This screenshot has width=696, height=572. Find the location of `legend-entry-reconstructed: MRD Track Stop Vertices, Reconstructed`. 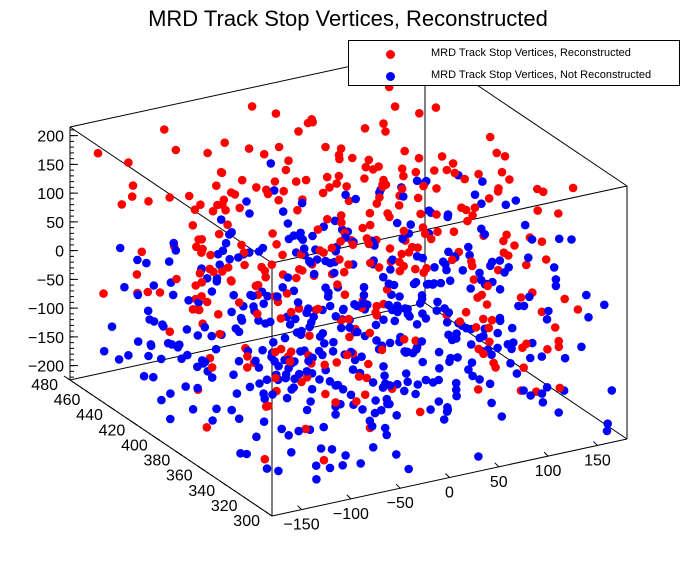

legend-entry-reconstructed: MRD Track Stop Vertices, Reconstructed is located at coordinates (514, 55).